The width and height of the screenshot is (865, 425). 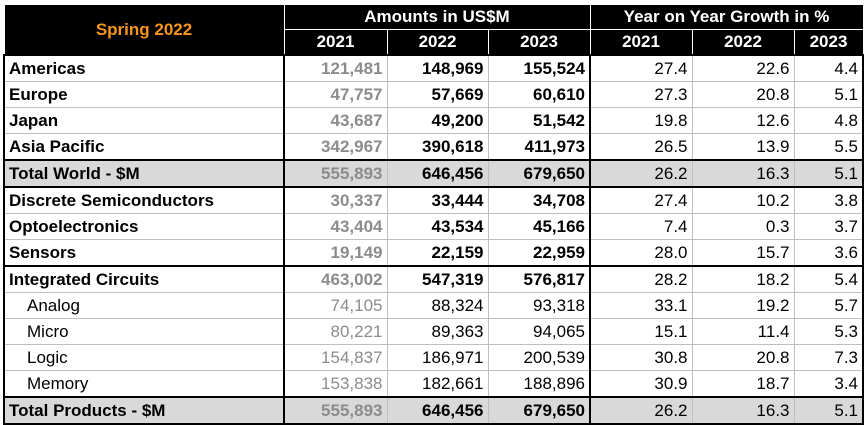 I want to click on amount-cell: 182,661, so click(x=437, y=384).